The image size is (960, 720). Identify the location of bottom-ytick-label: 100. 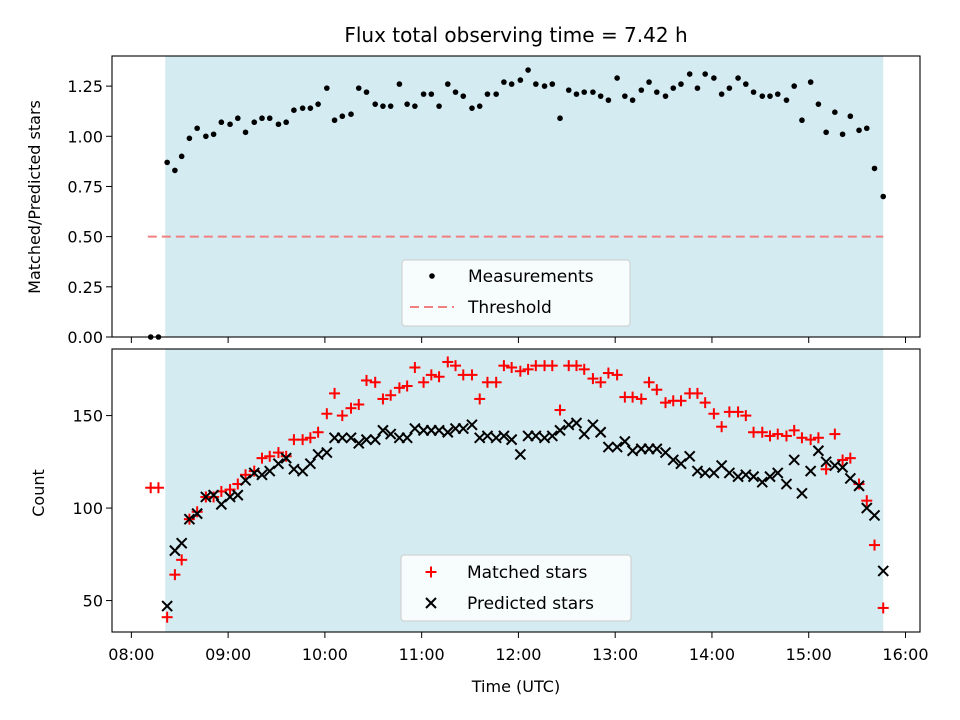
(87, 508).